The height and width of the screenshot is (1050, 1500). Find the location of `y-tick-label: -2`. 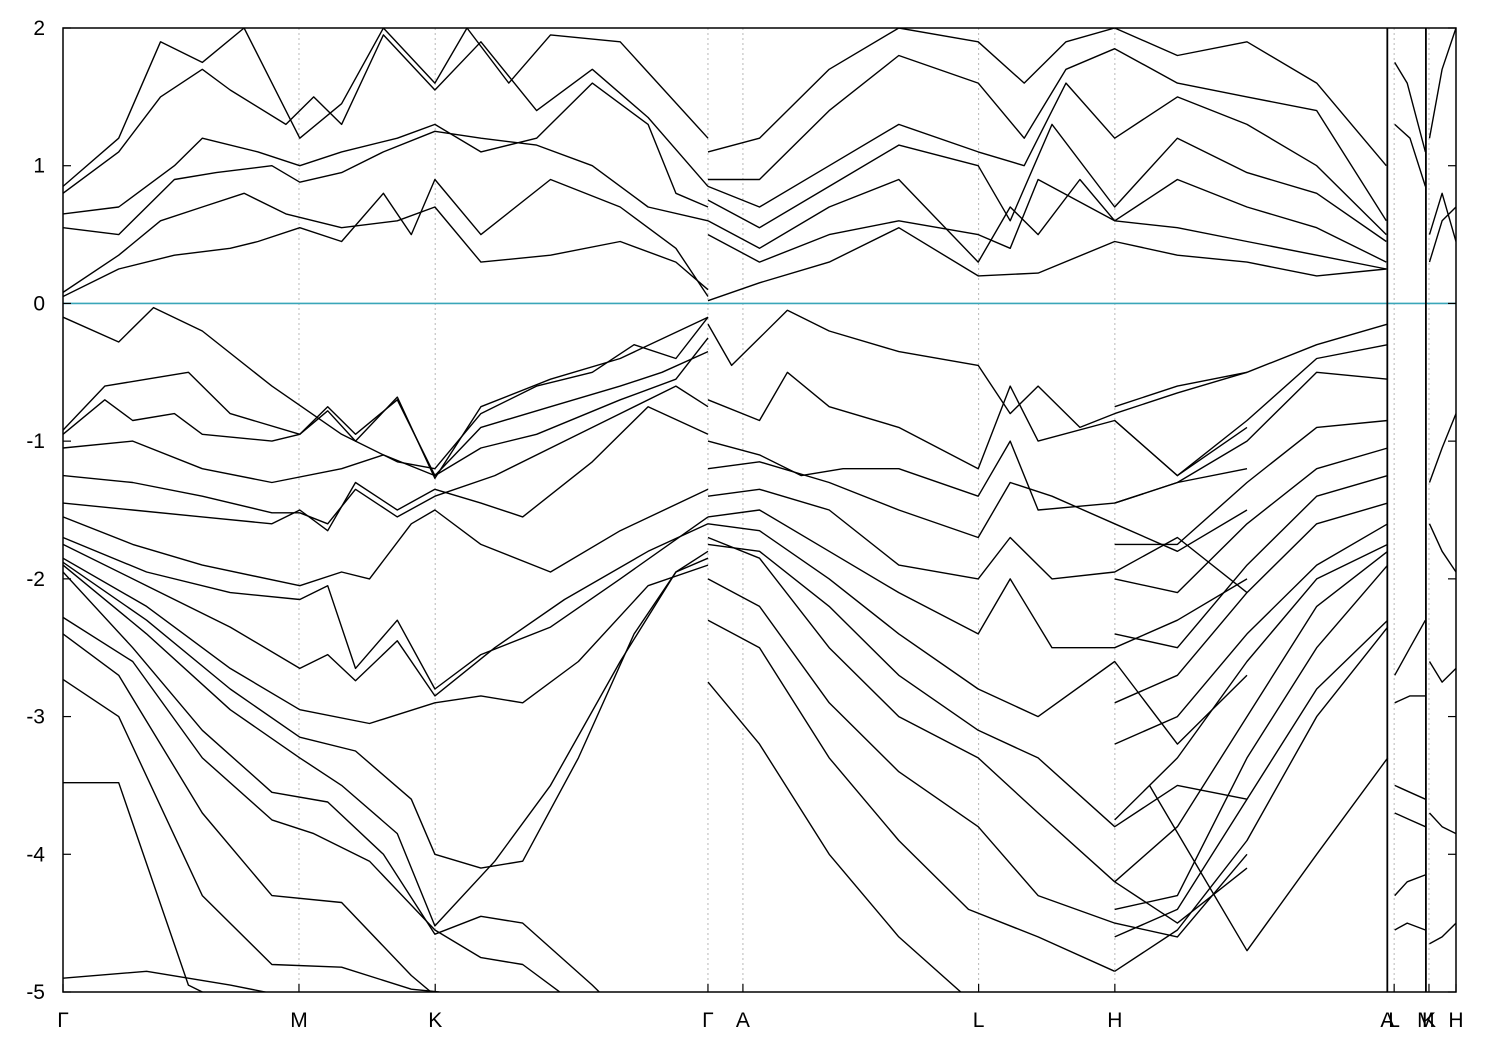

y-tick-label: -2 is located at coordinates (35, 579).